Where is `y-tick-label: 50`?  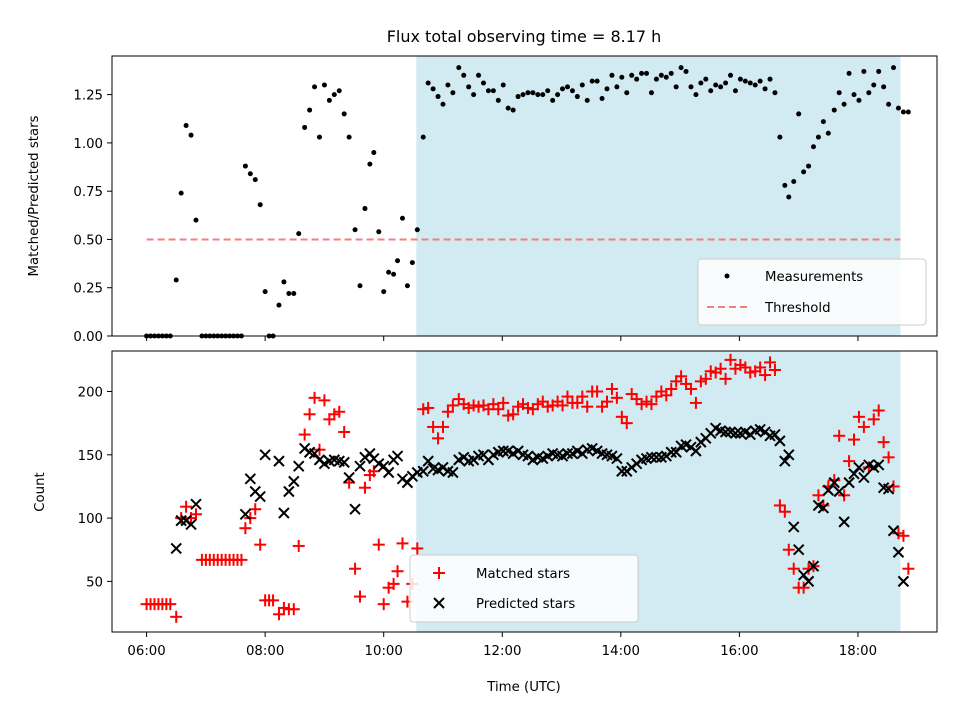 y-tick-label: 50 is located at coordinates (94, 582).